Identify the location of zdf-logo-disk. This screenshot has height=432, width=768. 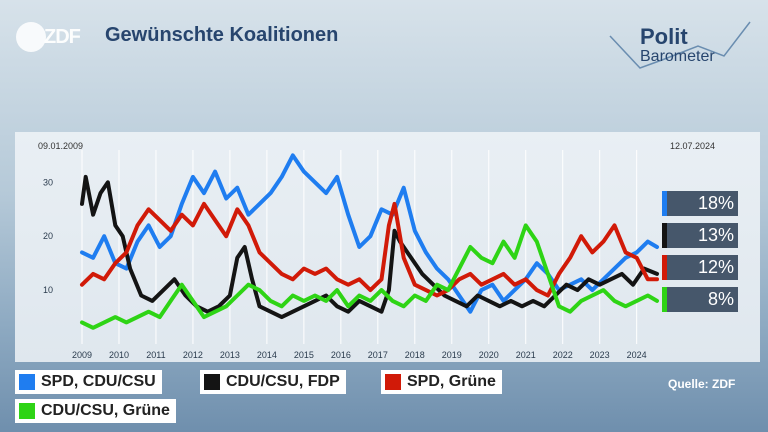
(31, 37).